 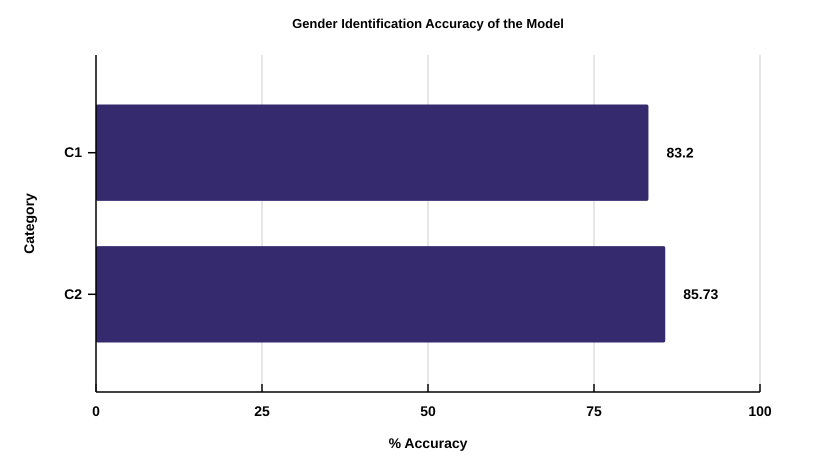 I want to click on x-tick-label: 50, so click(x=428, y=411).